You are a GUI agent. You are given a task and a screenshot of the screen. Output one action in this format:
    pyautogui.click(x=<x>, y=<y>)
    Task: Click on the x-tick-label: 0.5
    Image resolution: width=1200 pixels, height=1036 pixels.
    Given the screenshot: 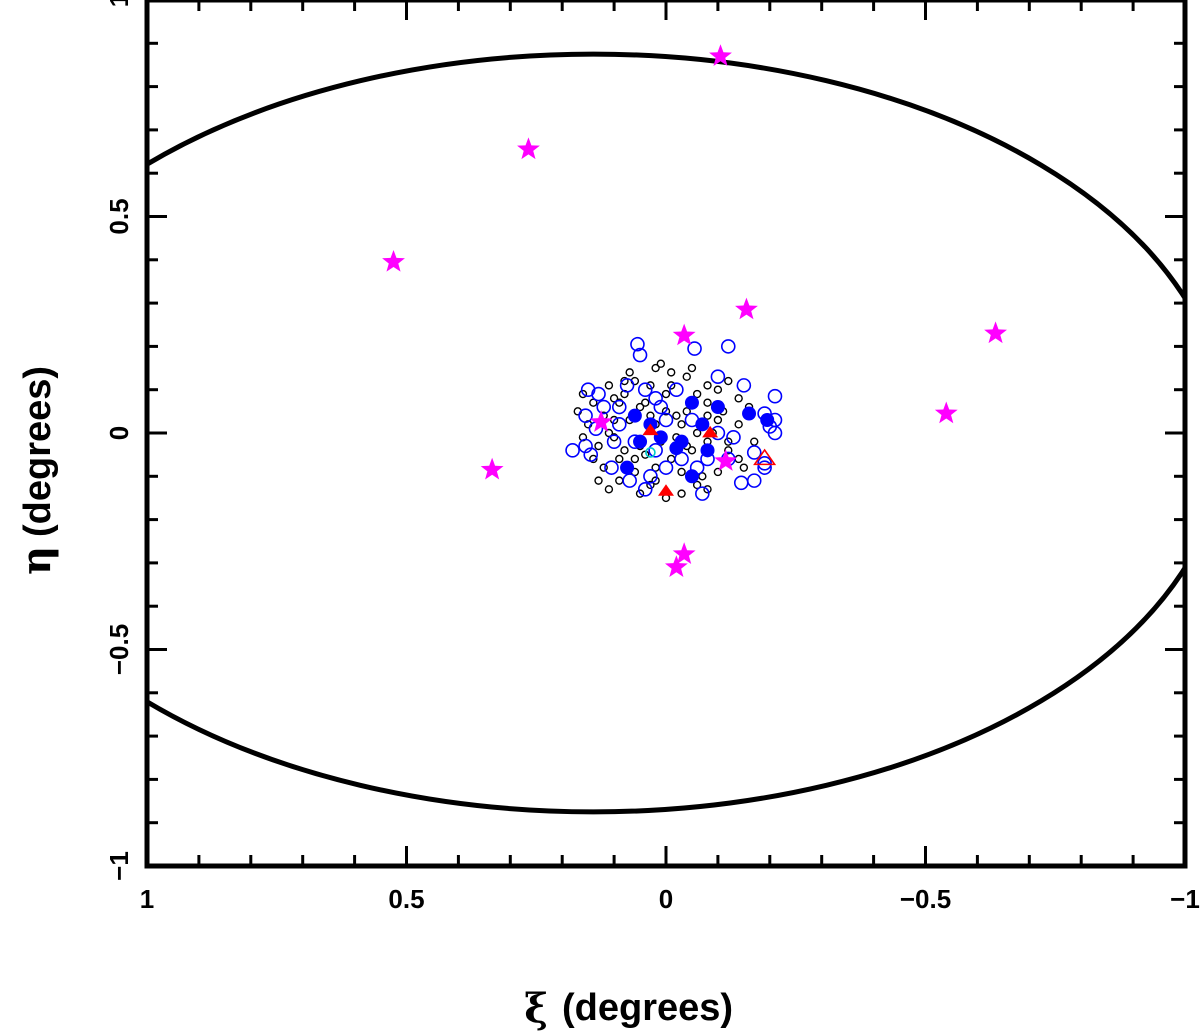 What is the action you would take?
    pyautogui.click(x=406, y=899)
    